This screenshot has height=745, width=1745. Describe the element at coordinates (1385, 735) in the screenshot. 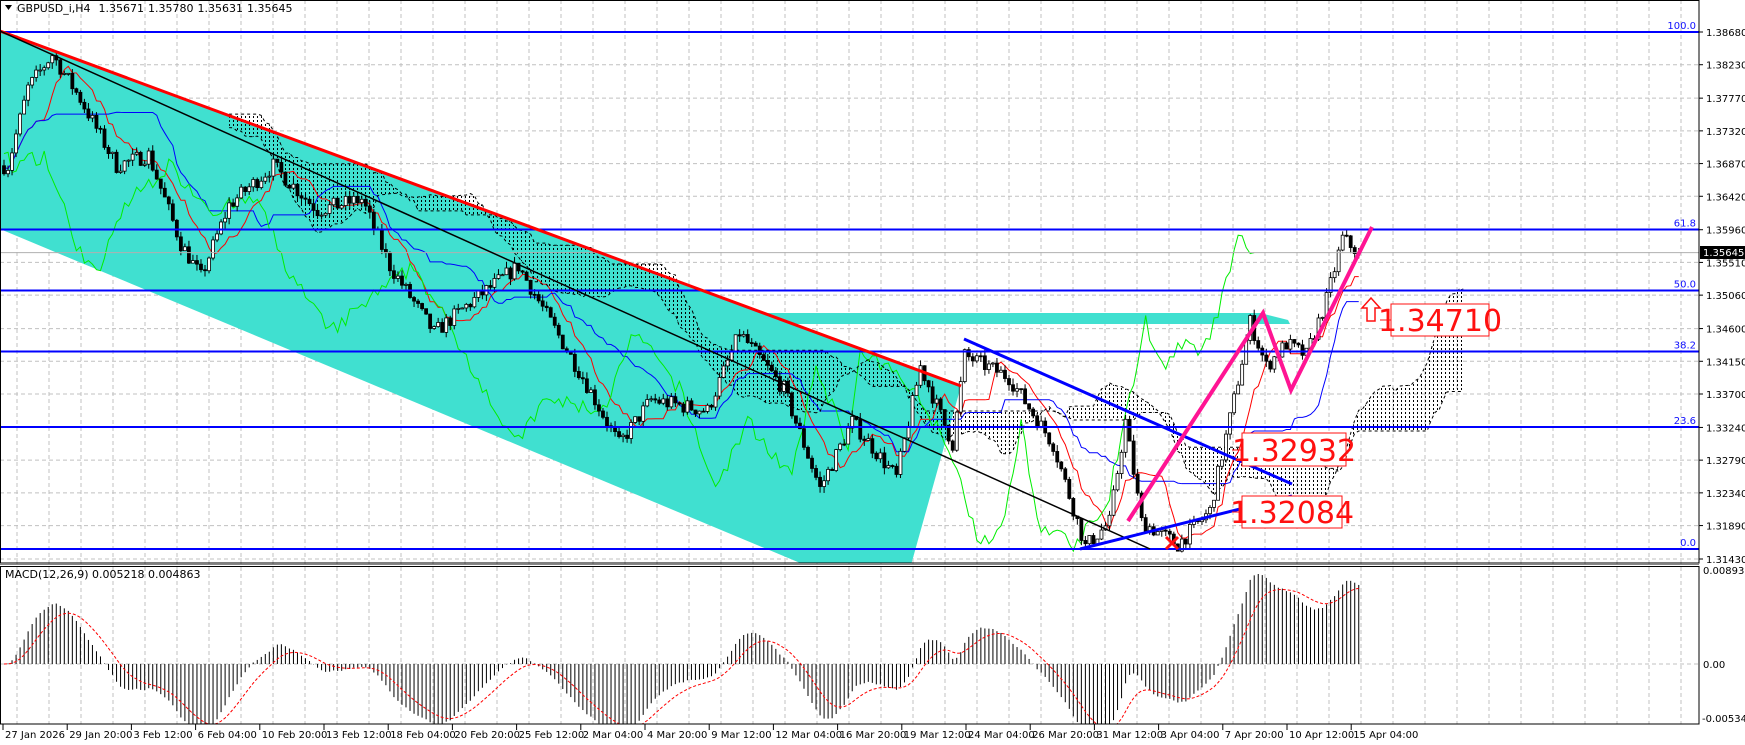

I see `time-tick: 15 Apr 04:00` at that location.